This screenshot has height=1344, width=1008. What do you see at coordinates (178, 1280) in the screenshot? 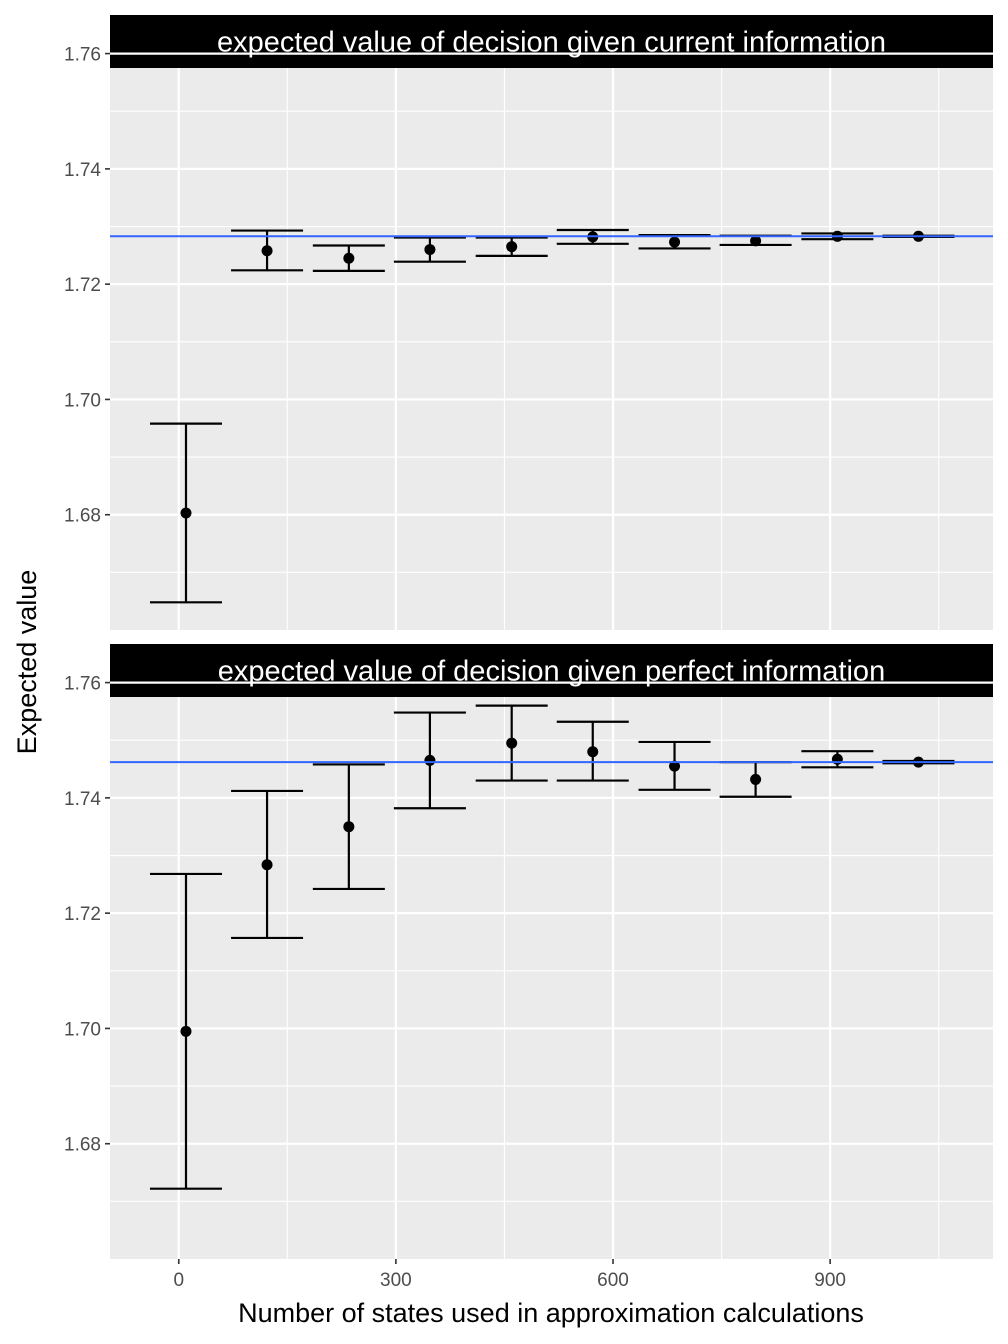
I see `x-tick-label: 0` at bounding box center [178, 1280].